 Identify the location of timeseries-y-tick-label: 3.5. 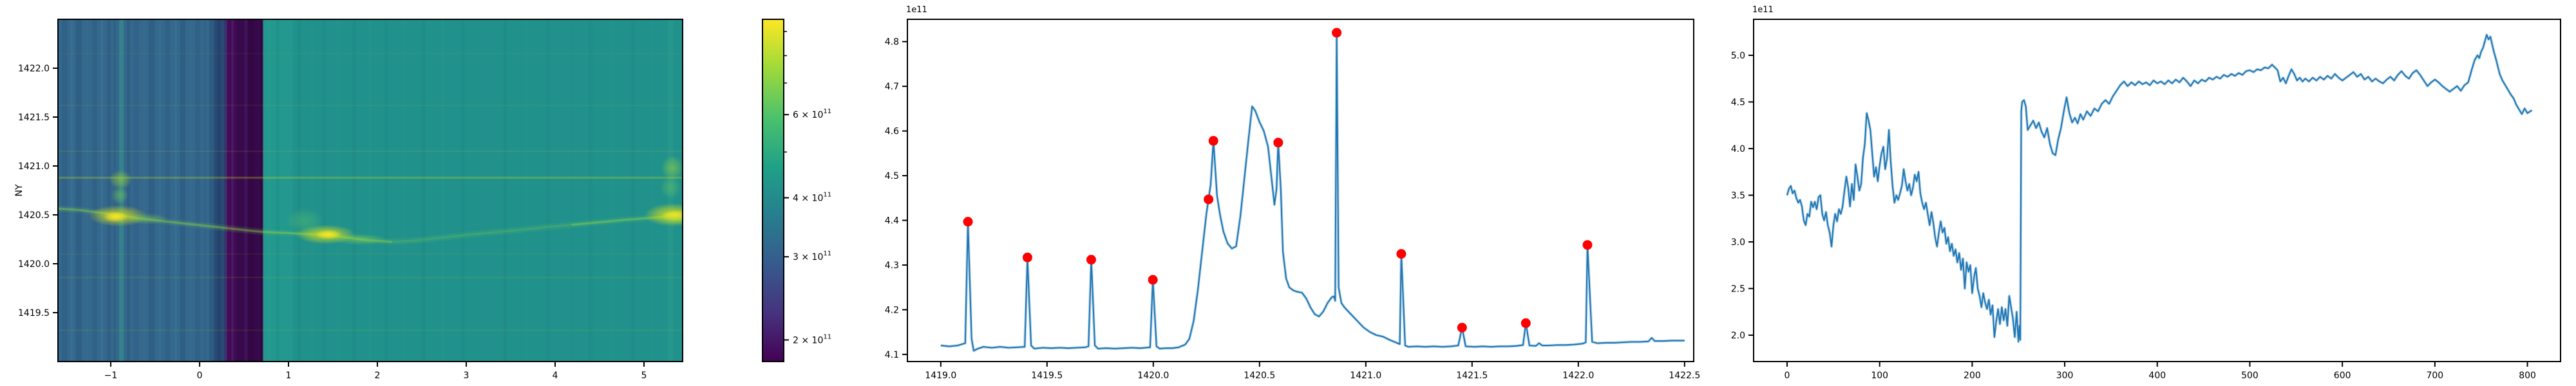
(1738, 195).